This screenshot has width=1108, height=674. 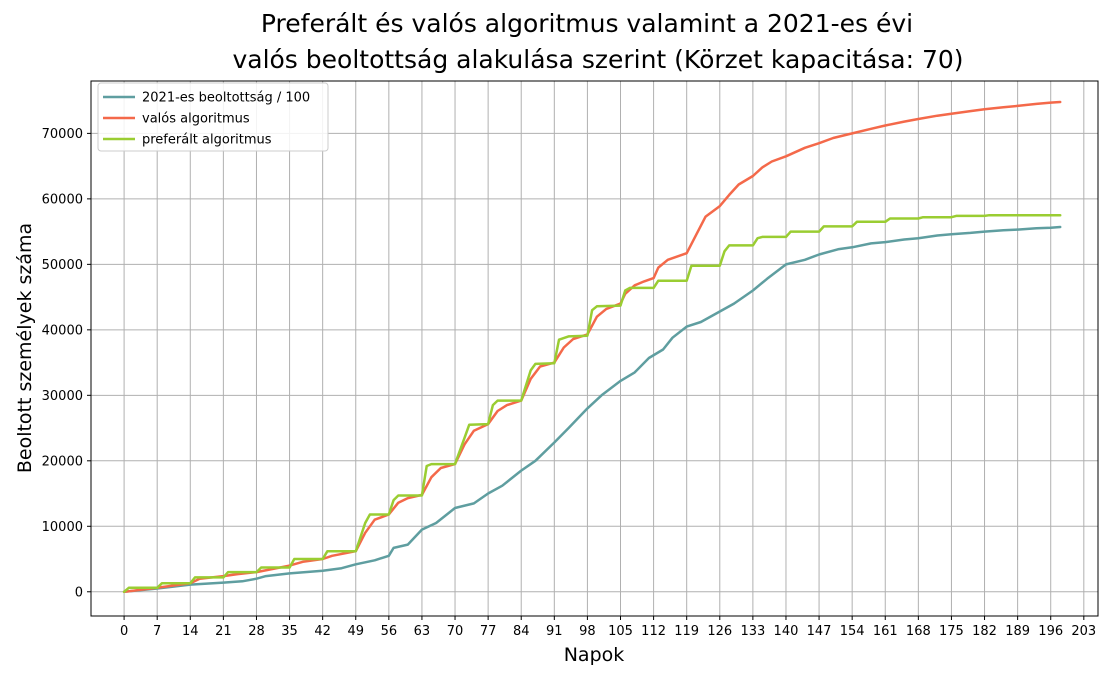 I want to click on x-tick-label: 154, so click(x=852, y=631).